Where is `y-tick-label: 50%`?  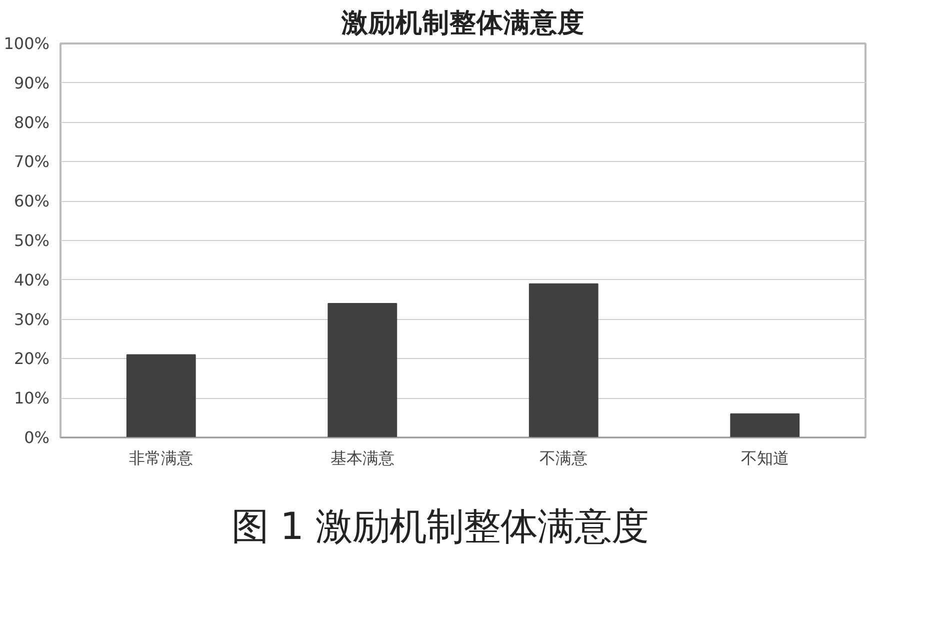 y-tick-label: 50% is located at coordinates (32, 240).